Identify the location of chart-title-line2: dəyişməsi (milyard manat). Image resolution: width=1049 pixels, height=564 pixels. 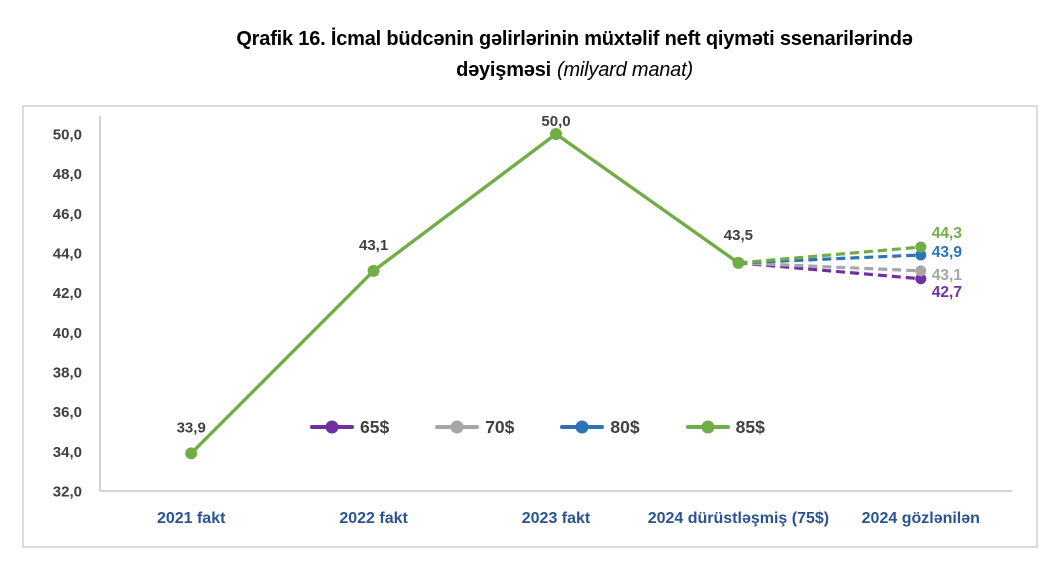
(574, 70).